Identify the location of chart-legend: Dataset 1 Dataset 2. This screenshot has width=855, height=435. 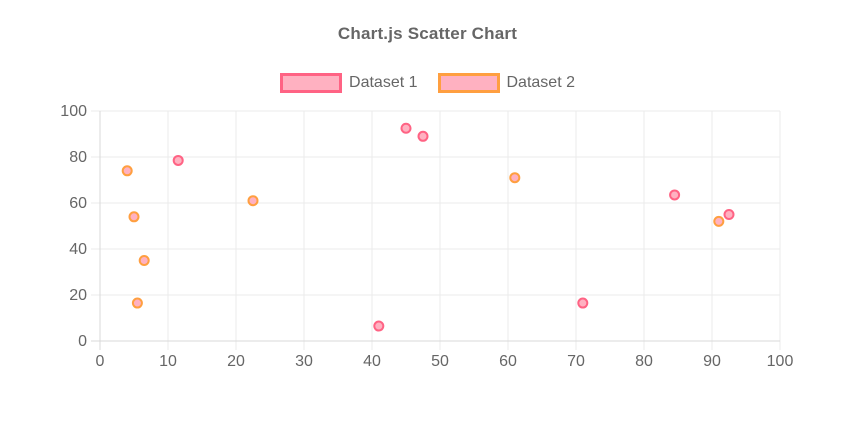
(427, 83).